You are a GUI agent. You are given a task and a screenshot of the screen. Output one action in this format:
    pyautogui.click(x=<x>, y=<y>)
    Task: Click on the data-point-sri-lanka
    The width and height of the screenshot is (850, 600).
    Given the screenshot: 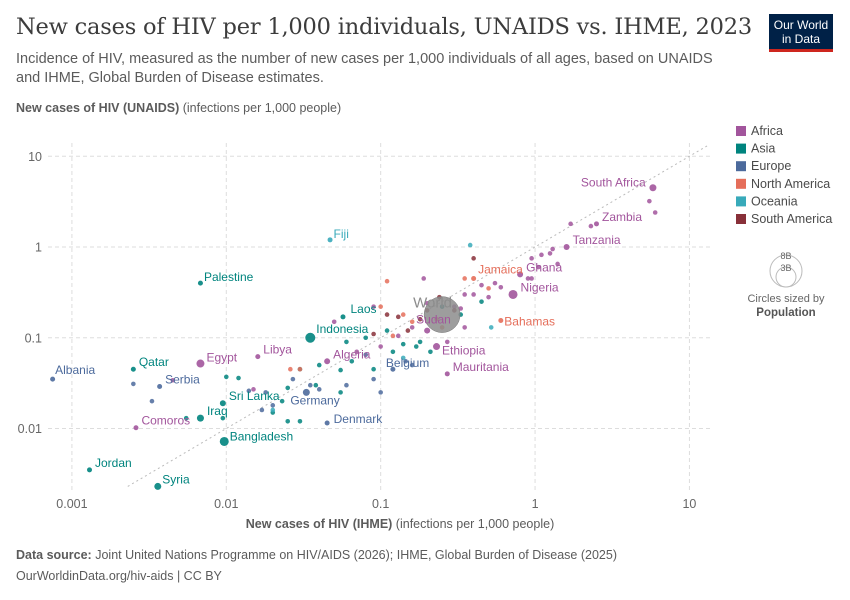 What is the action you would take?
    pyautogui.click(x=222, y=403)
    